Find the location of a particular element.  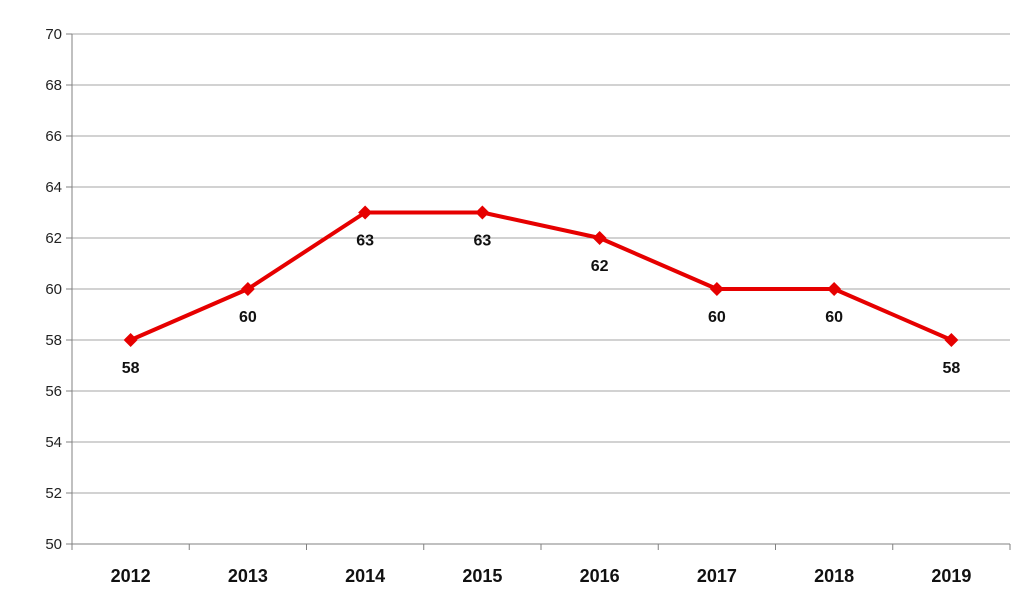

x-tick-label: 2016 is located at coordinates (600, 576).